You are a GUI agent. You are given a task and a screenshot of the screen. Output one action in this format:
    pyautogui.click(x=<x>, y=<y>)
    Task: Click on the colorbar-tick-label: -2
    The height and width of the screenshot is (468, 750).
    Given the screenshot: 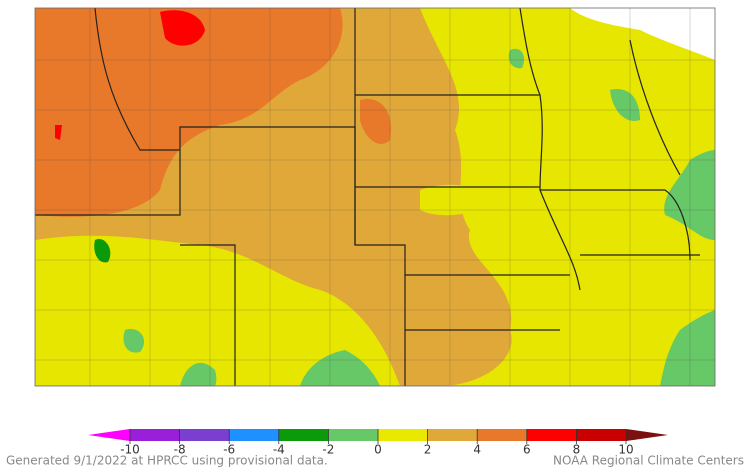 What is the action you would take?
    pyautogui.click(x=328, y=450)
    